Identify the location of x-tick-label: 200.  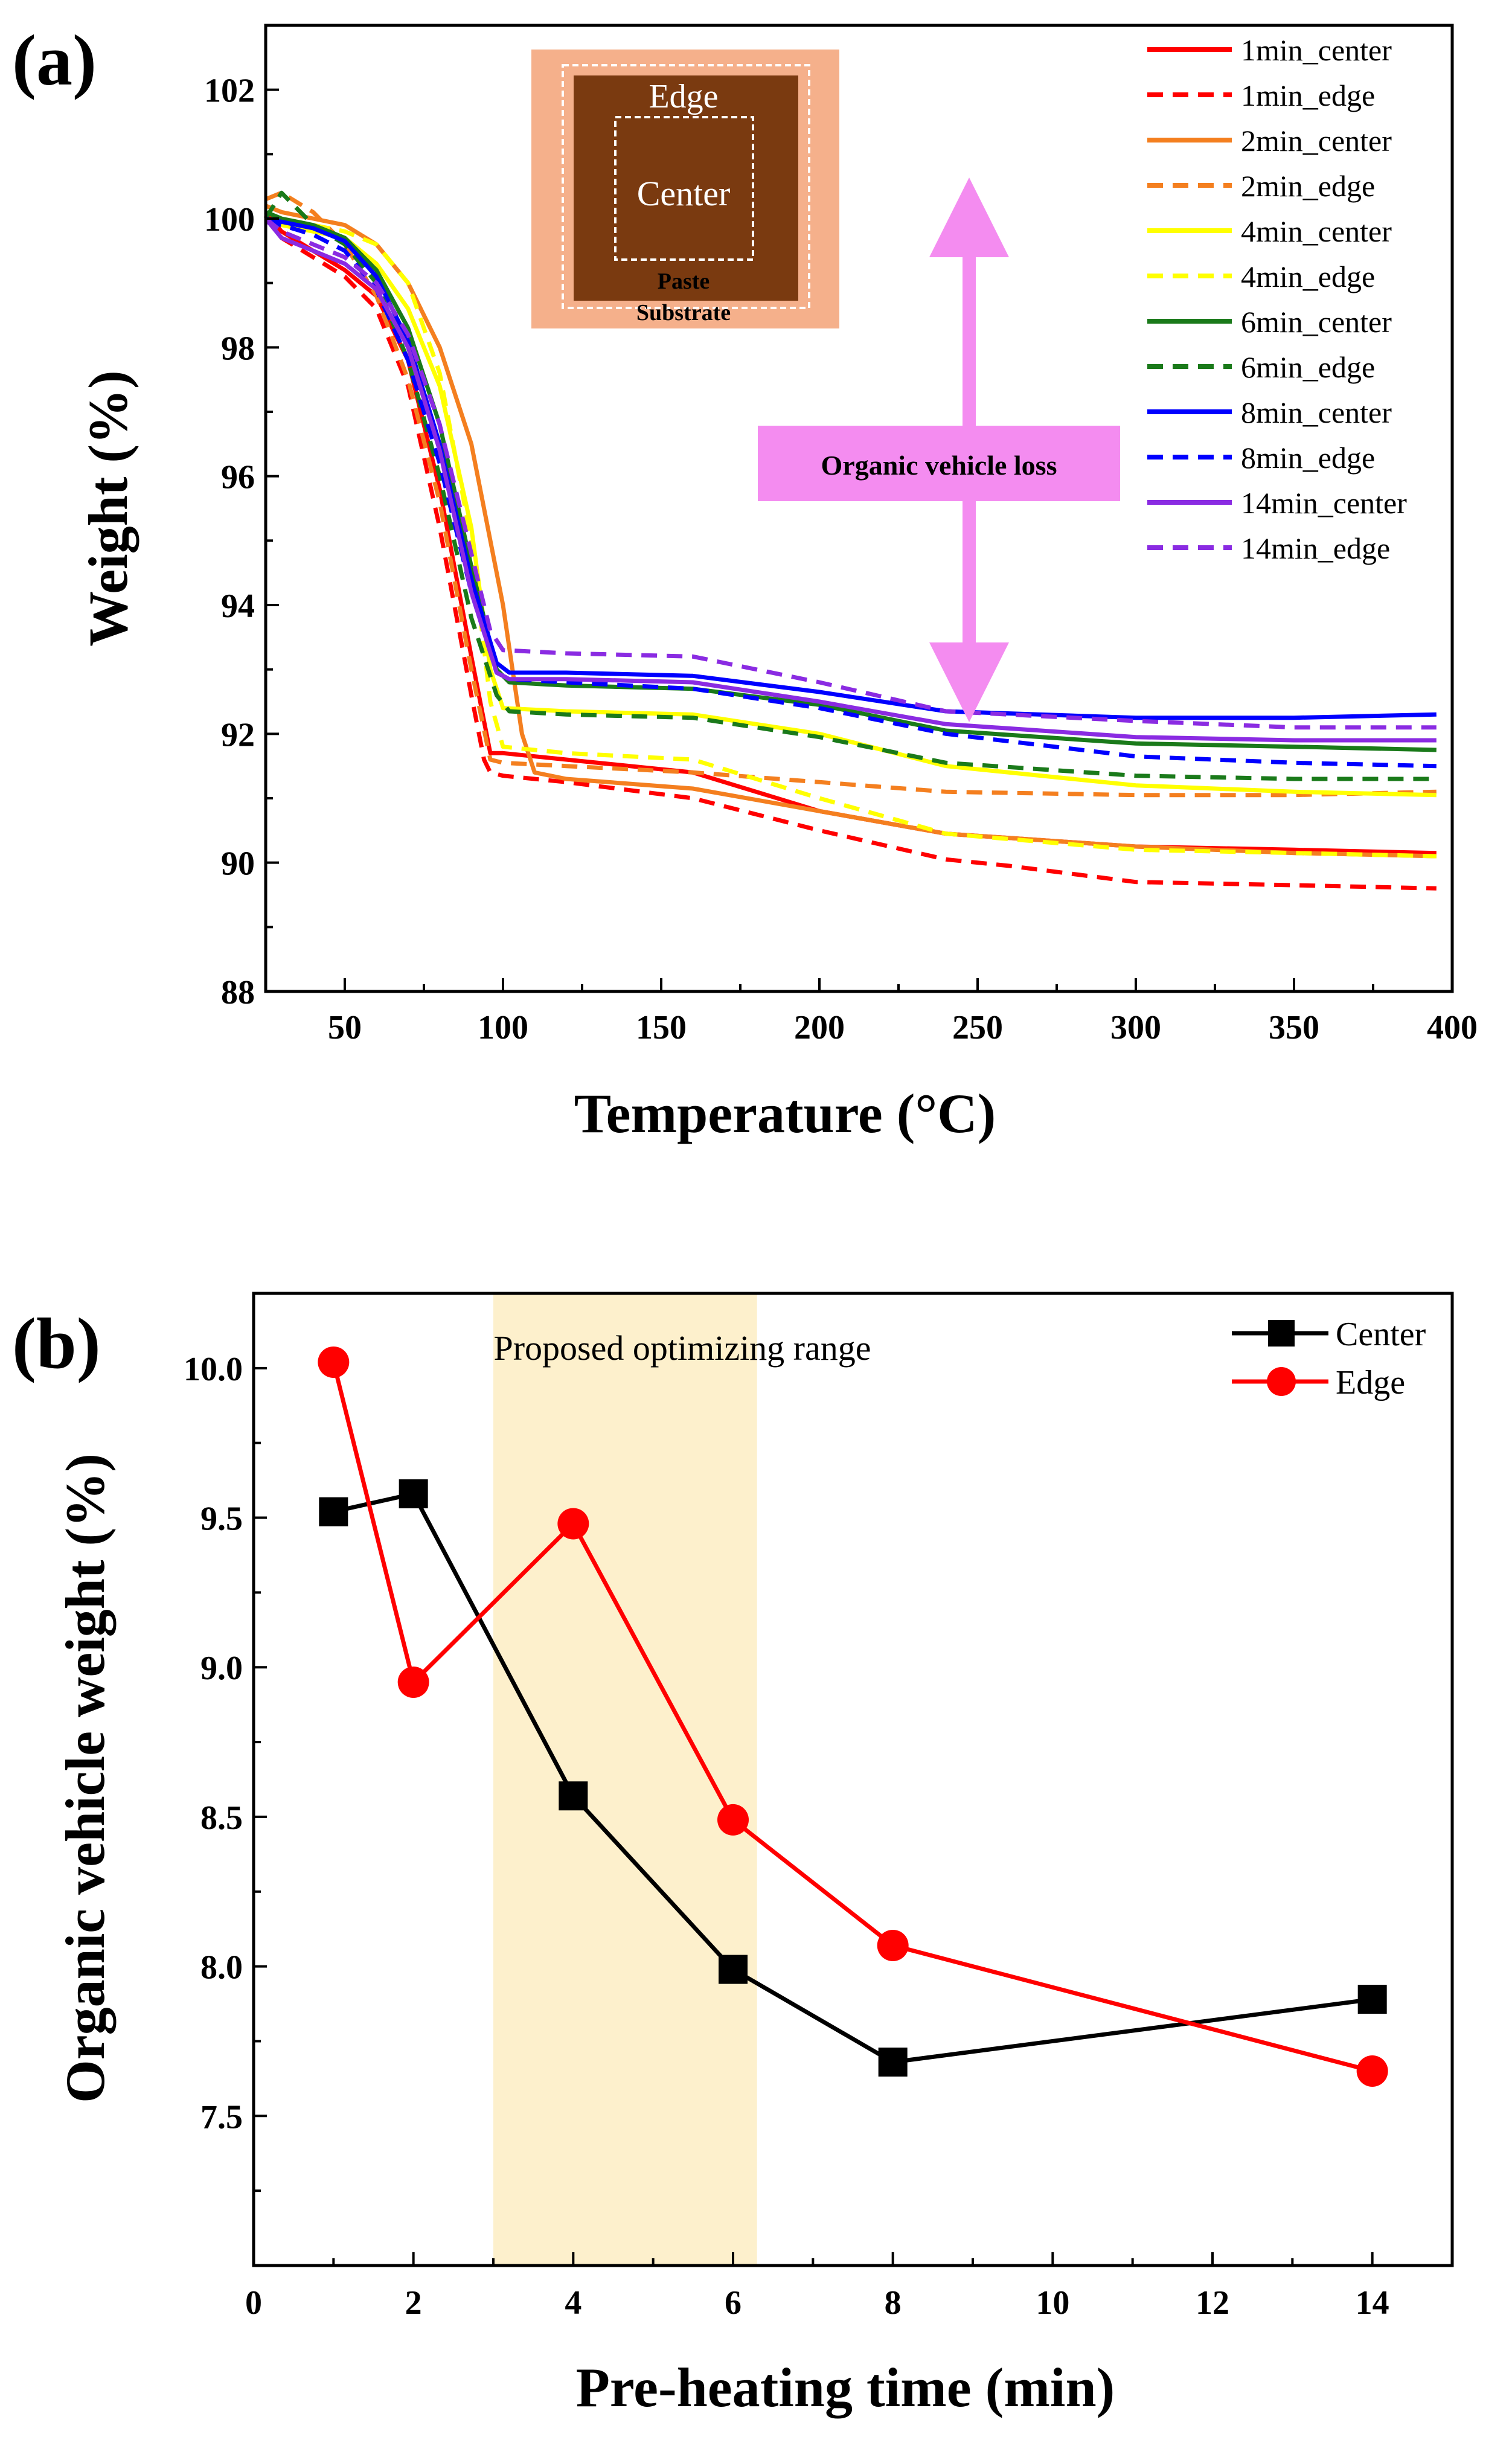
(819, 1027).